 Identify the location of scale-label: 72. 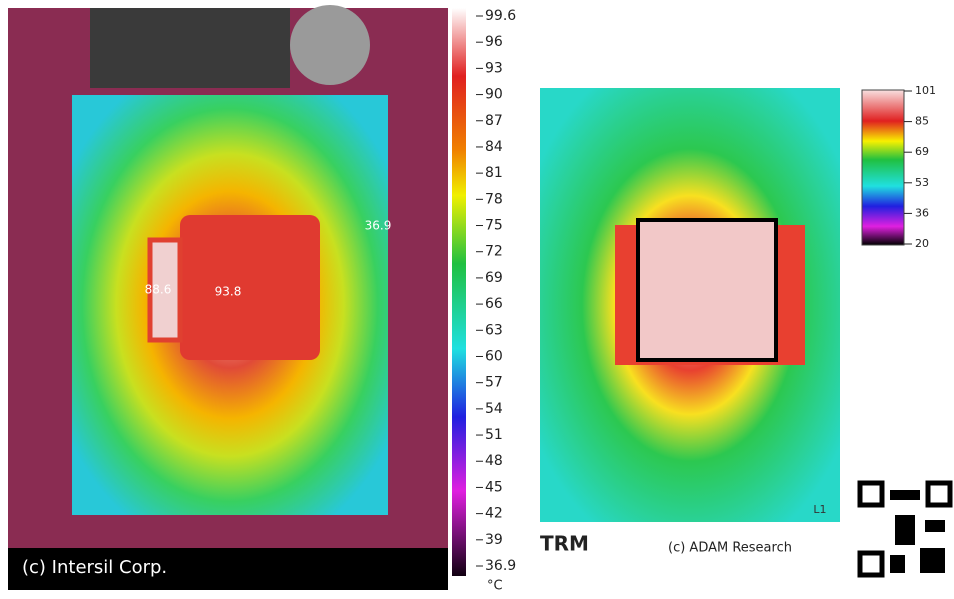
(494, 252).